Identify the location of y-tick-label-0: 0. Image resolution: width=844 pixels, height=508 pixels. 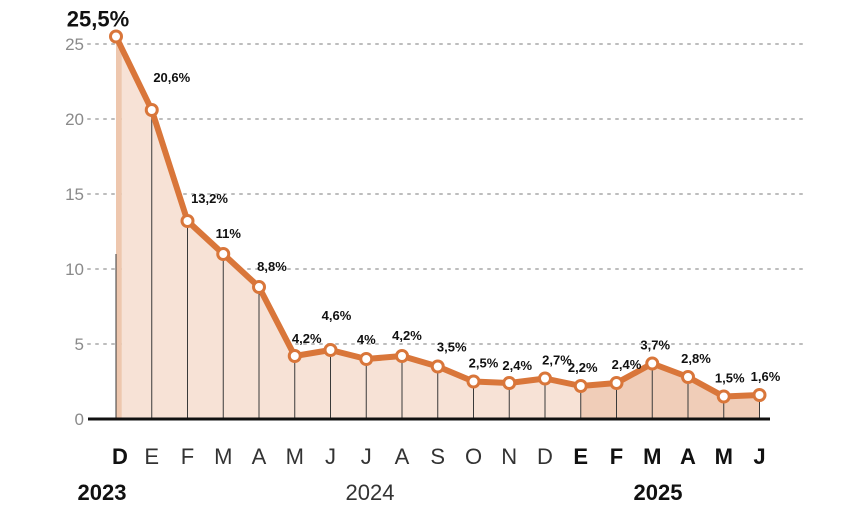
(79, 419).